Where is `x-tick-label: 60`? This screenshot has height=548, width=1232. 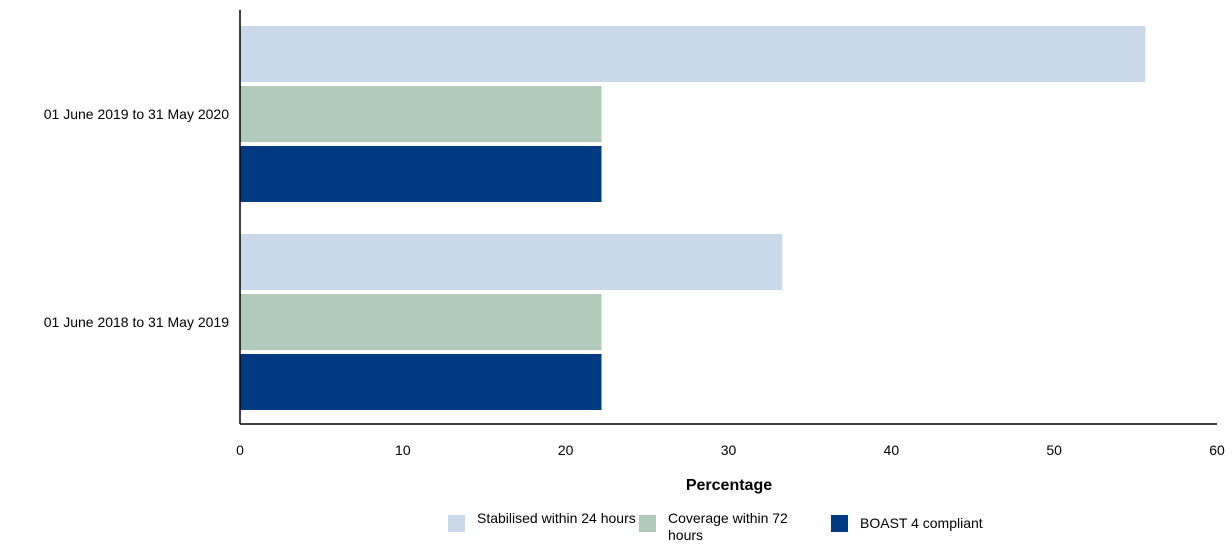
x-tick-label: 60 is located at coordinates (1217, 450).